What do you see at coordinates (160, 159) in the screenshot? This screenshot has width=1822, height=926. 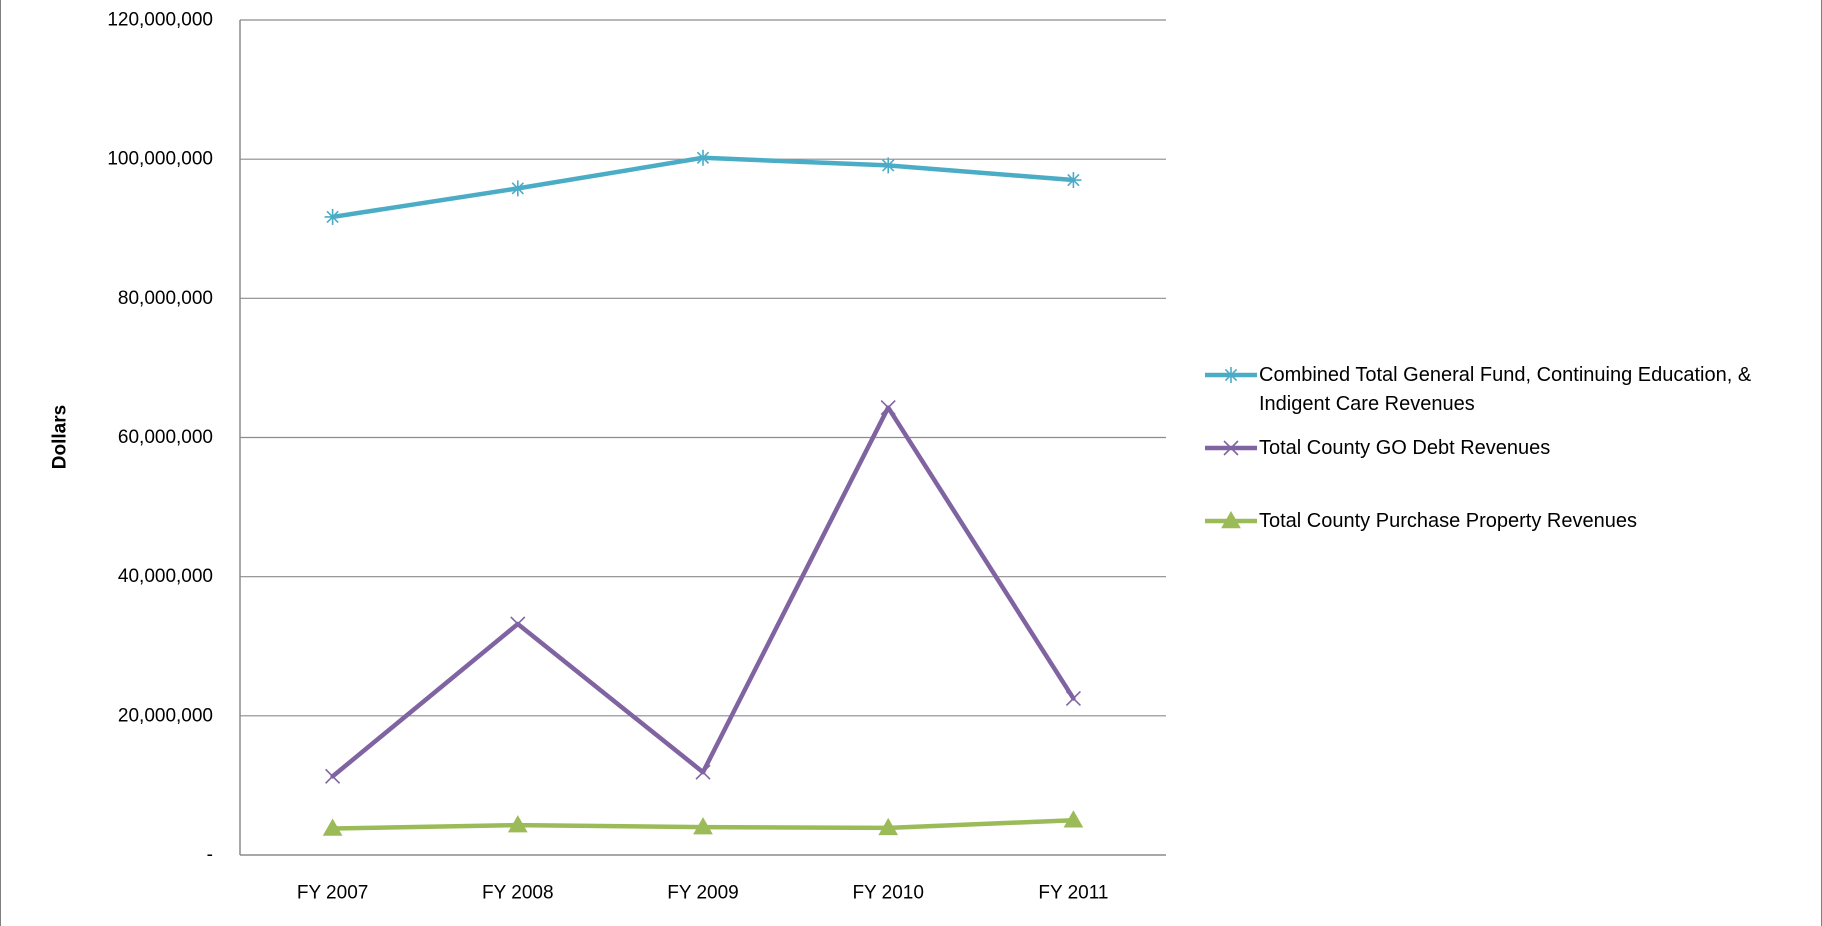 I see `y-tick-label: 100,000,000` at bounding box center [160, 159].